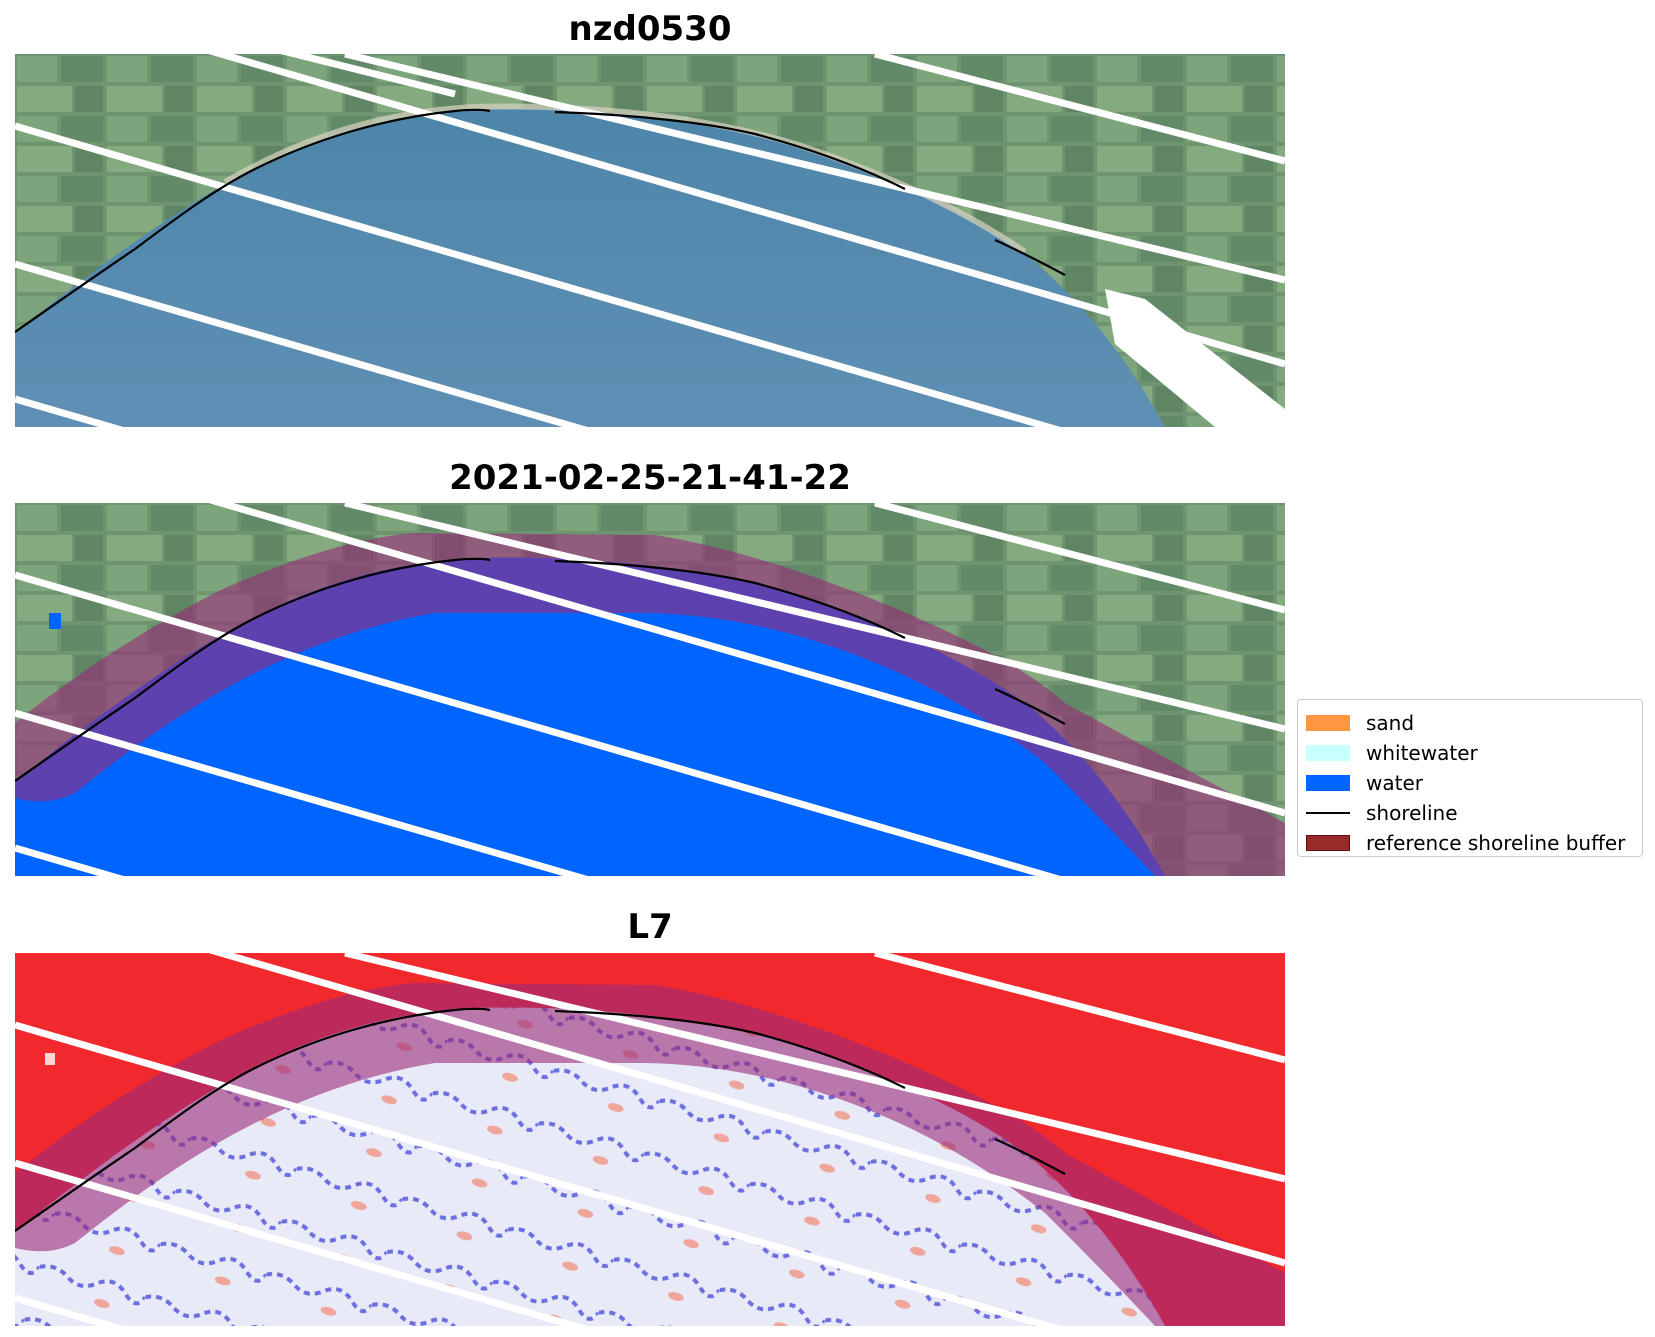  What do you see at coordinates (1328, 843) in the screenshot?
I see `legend-swatch-buffer` at bounding box center [1328, 843].